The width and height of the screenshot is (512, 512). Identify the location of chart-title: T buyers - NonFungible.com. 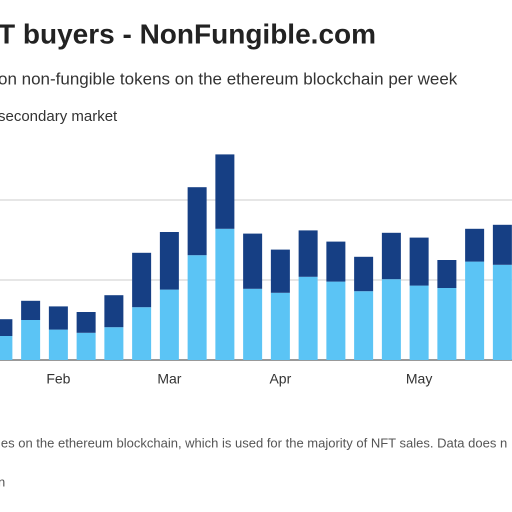
(188, 33).